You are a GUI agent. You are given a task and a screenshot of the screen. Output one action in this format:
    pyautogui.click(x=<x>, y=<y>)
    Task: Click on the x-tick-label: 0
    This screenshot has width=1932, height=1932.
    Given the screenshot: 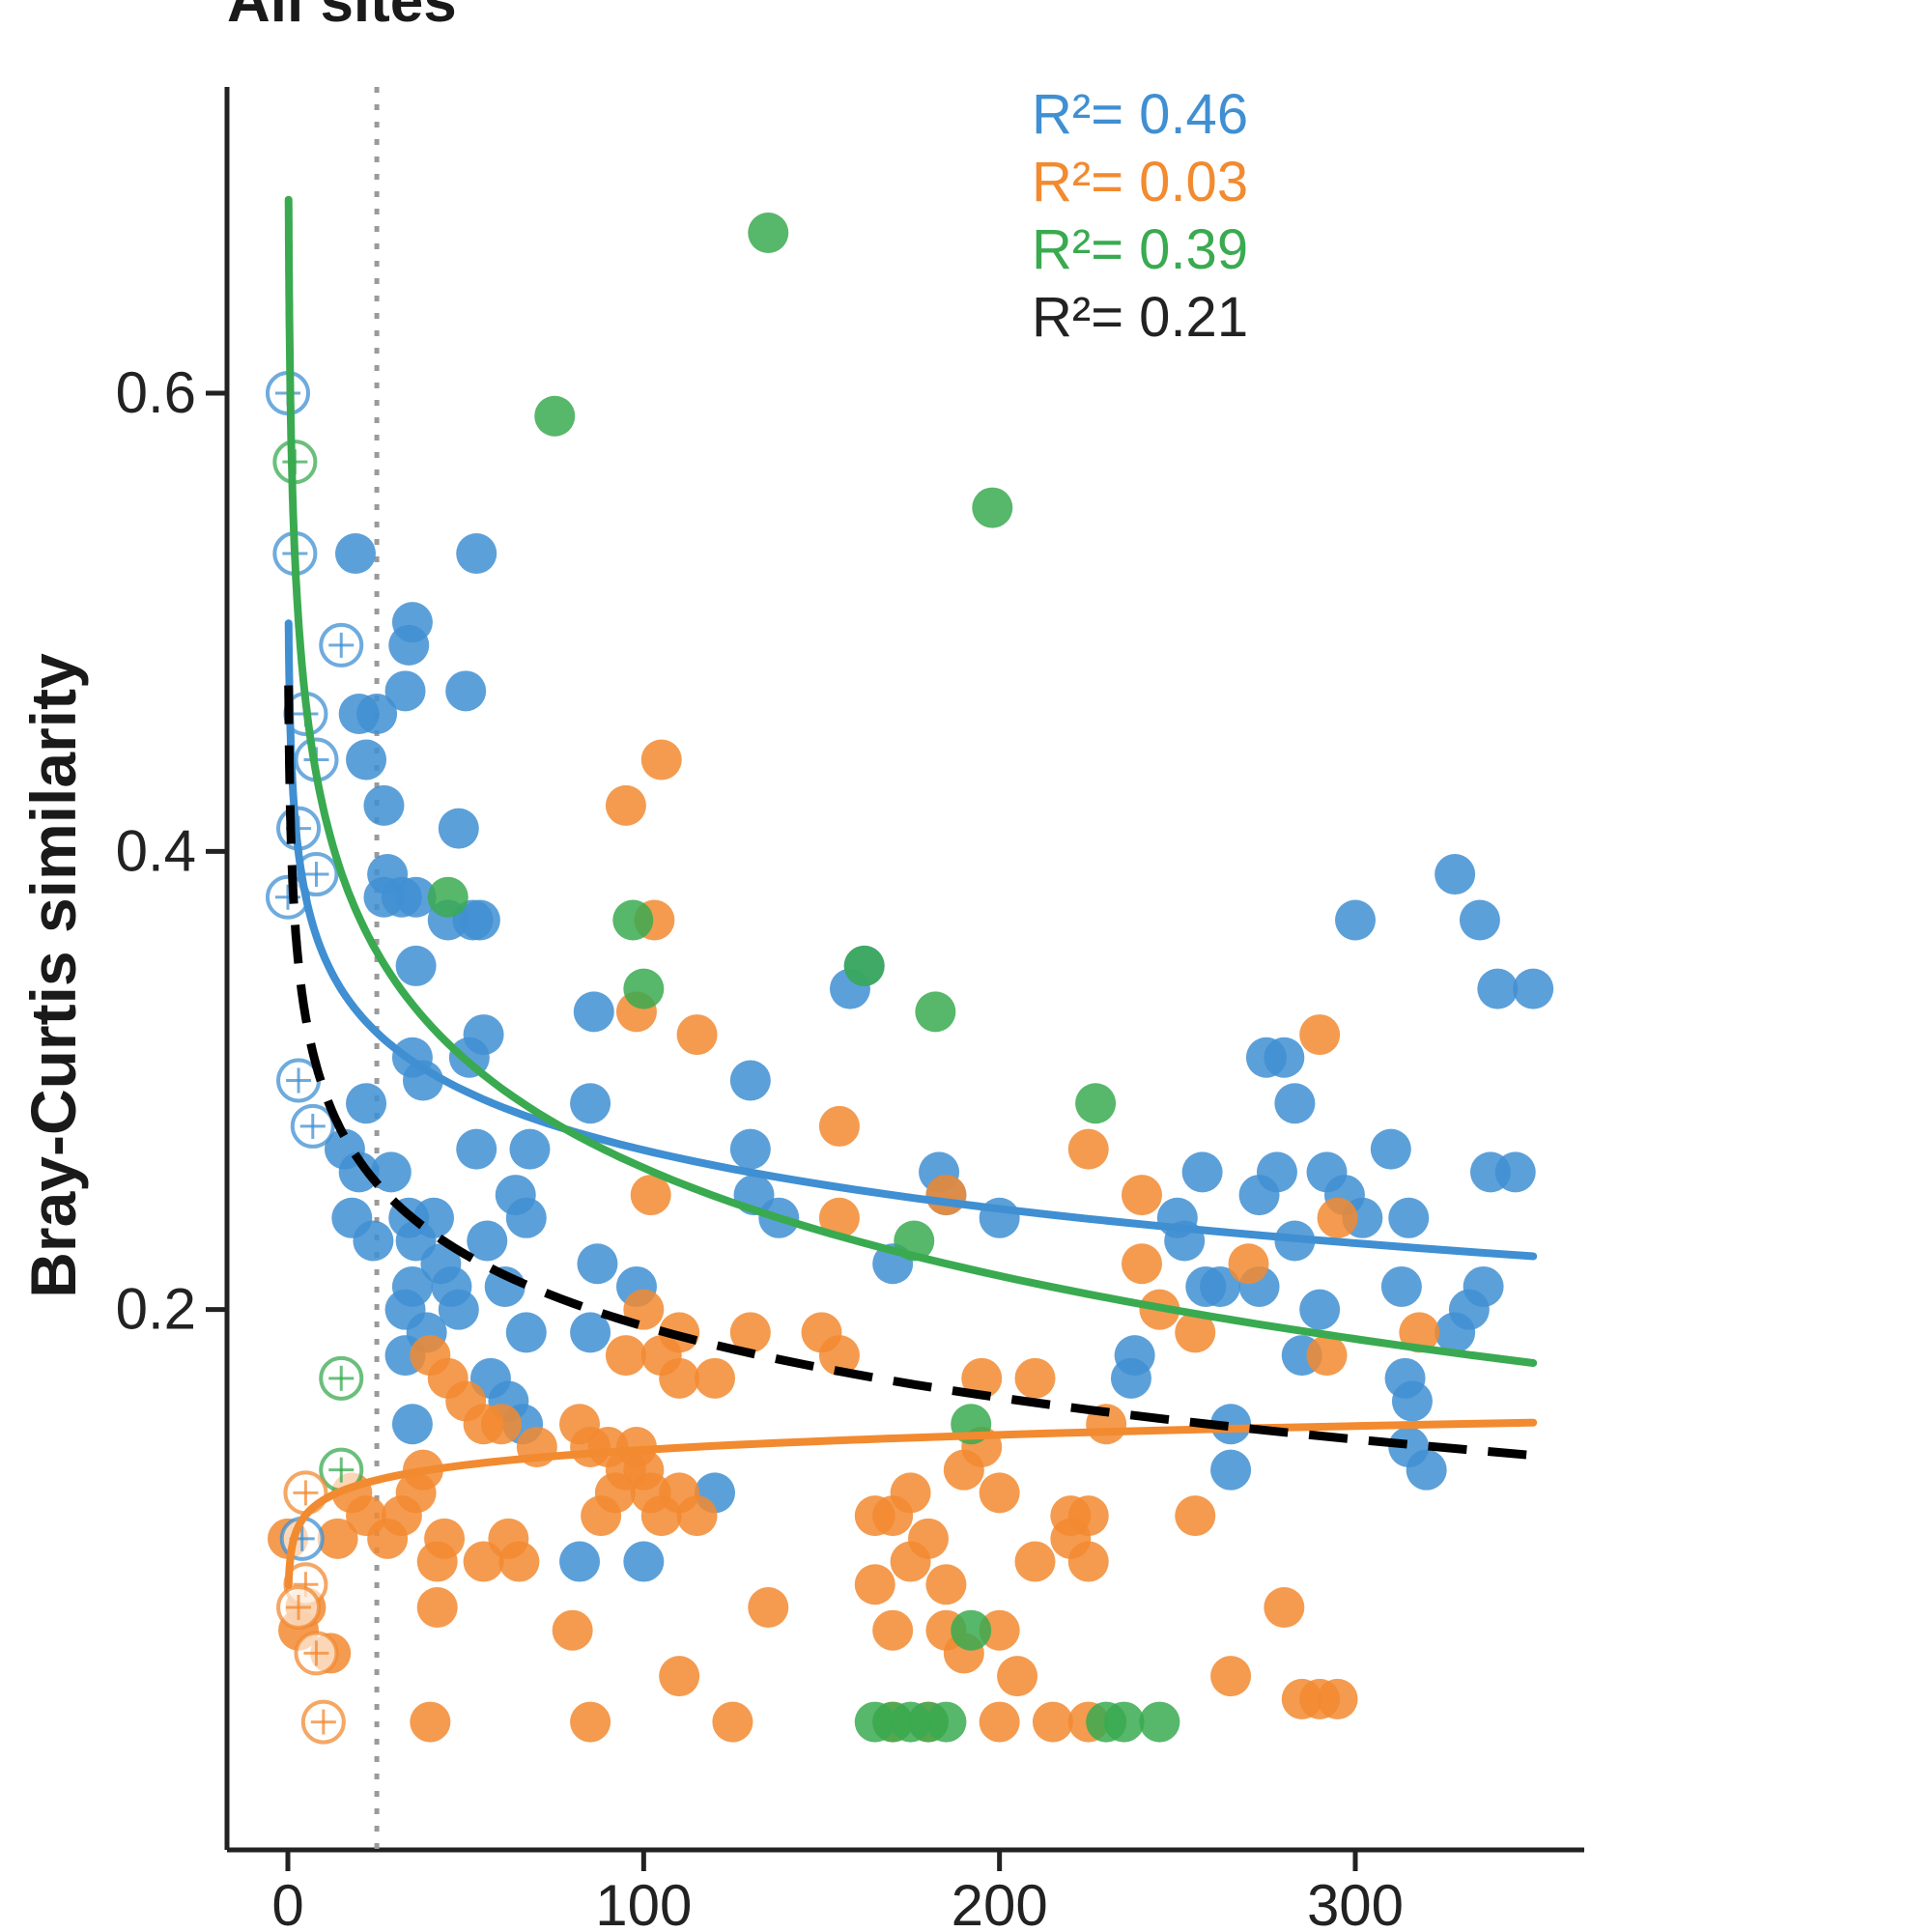 What is the action you would take?
    pyautogui.click(x=287, y=1902)
    